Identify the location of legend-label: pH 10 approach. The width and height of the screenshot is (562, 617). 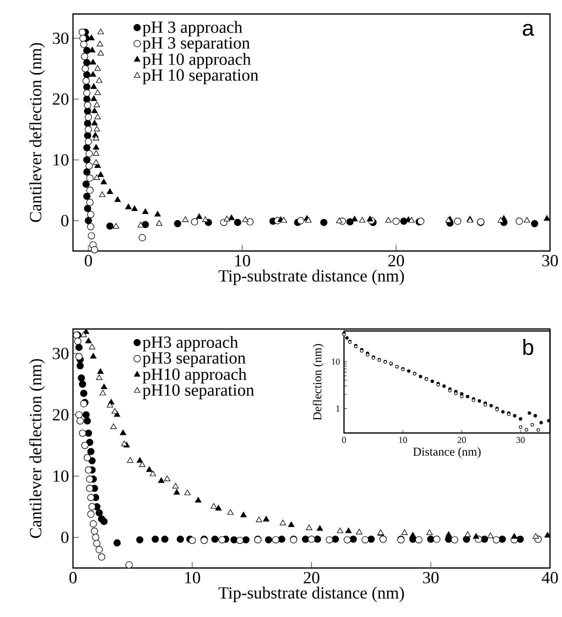
(196, 60).